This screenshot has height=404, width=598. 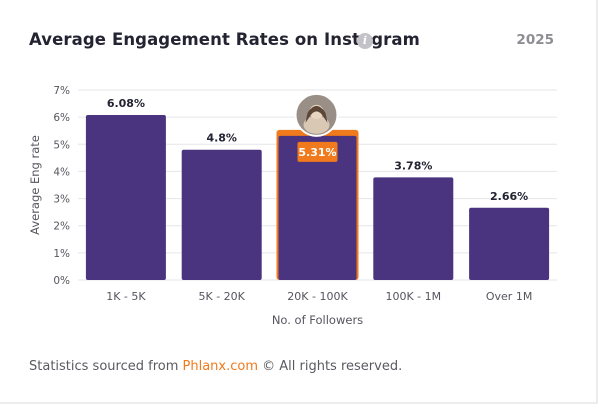 What do you see at coordinates (330, 366) in the screenshot?
I see `footer-suffix: © All rights reserved.` at bounding box center [330, 366].